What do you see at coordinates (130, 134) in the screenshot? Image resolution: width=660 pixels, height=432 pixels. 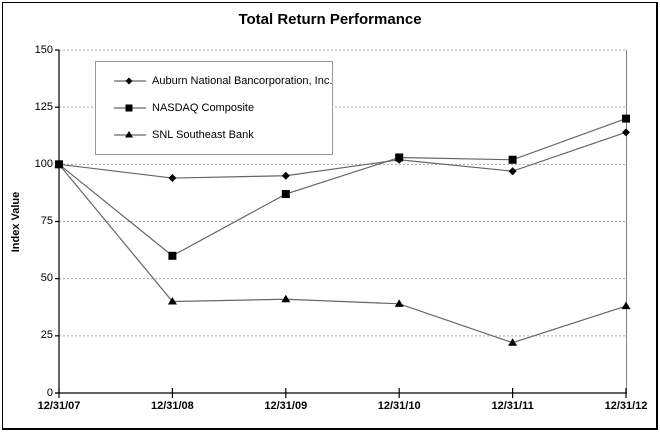 I see `triangle-marker-icon` at bounding box center [130, 134].